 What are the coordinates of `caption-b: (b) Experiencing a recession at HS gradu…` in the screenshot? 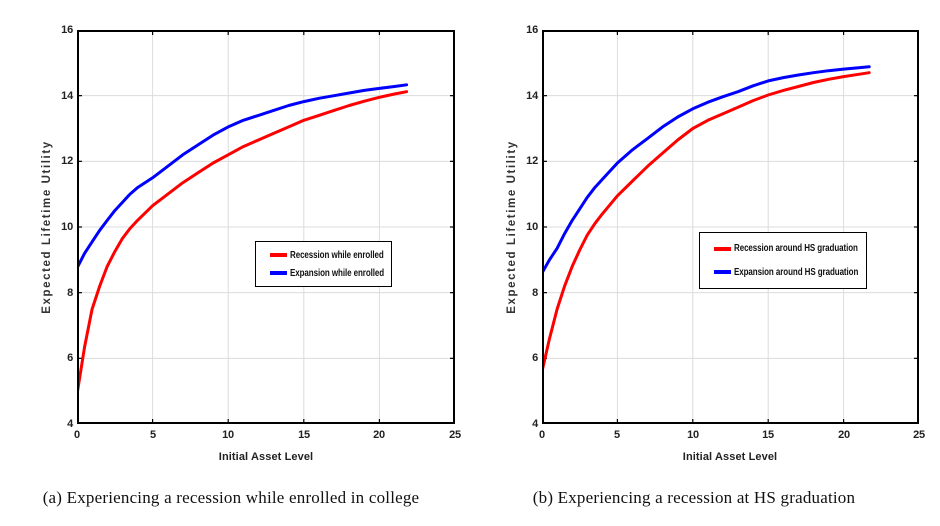 It's located at (694, 497).